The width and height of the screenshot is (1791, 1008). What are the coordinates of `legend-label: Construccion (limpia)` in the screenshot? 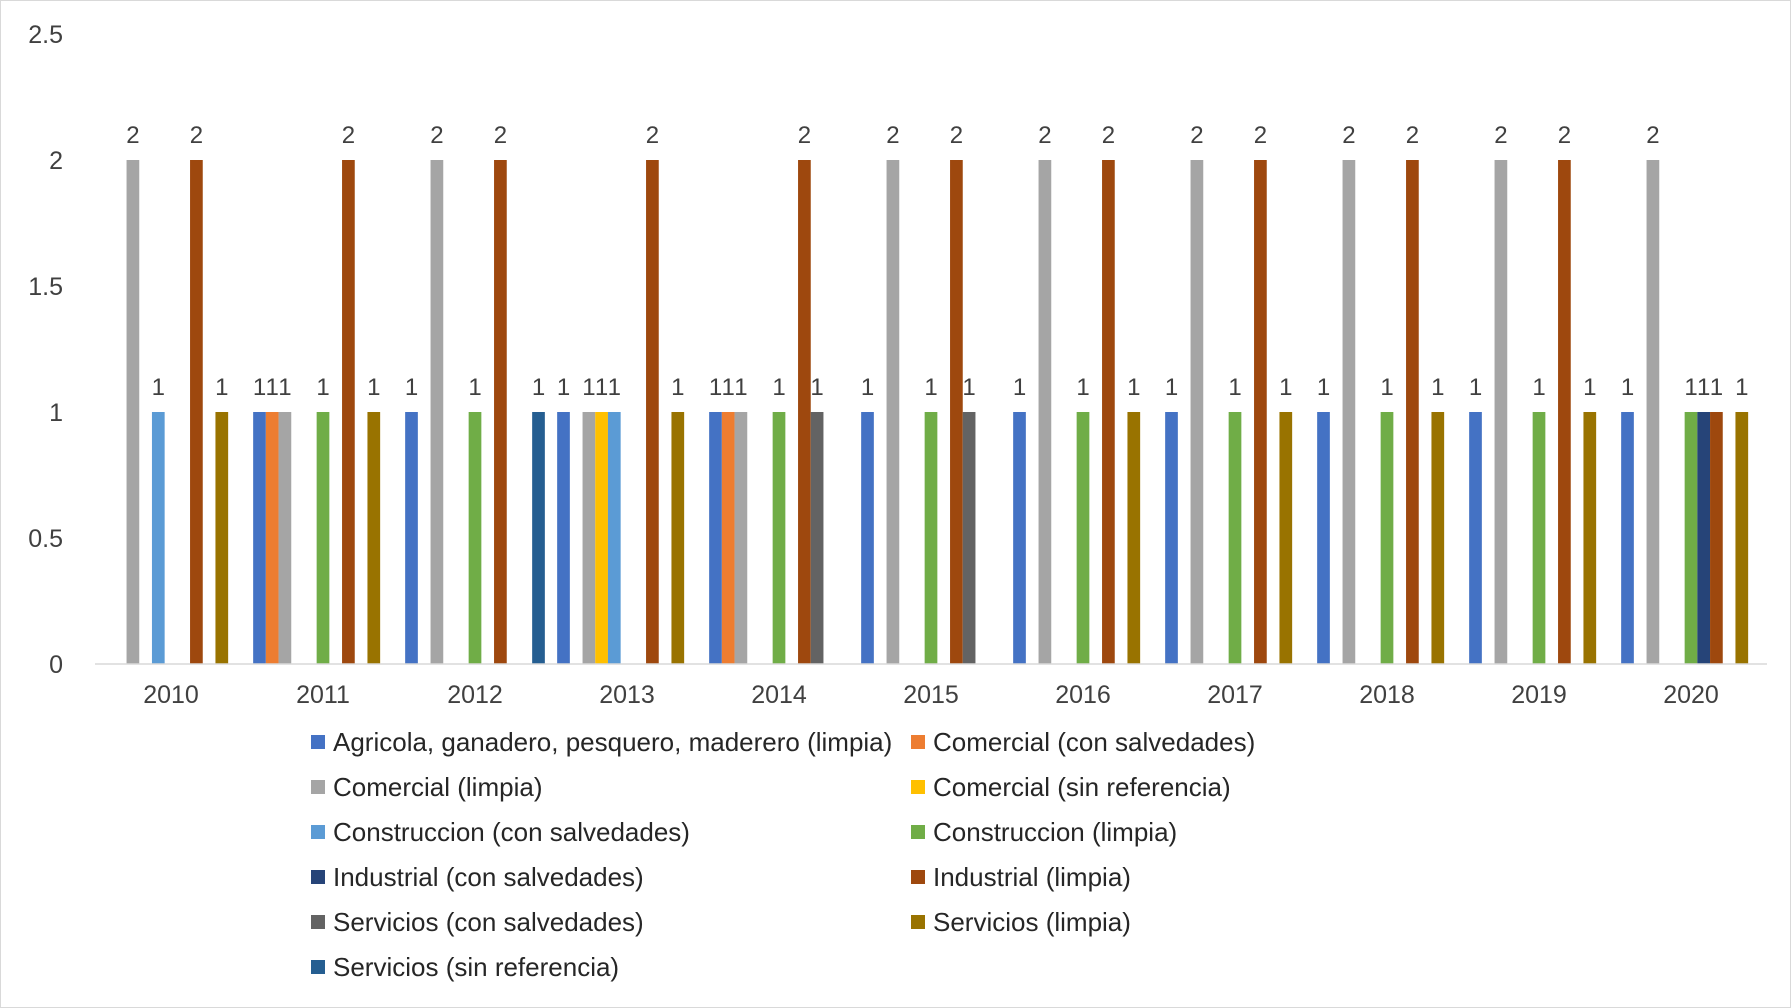 It's located at (1055, 831).